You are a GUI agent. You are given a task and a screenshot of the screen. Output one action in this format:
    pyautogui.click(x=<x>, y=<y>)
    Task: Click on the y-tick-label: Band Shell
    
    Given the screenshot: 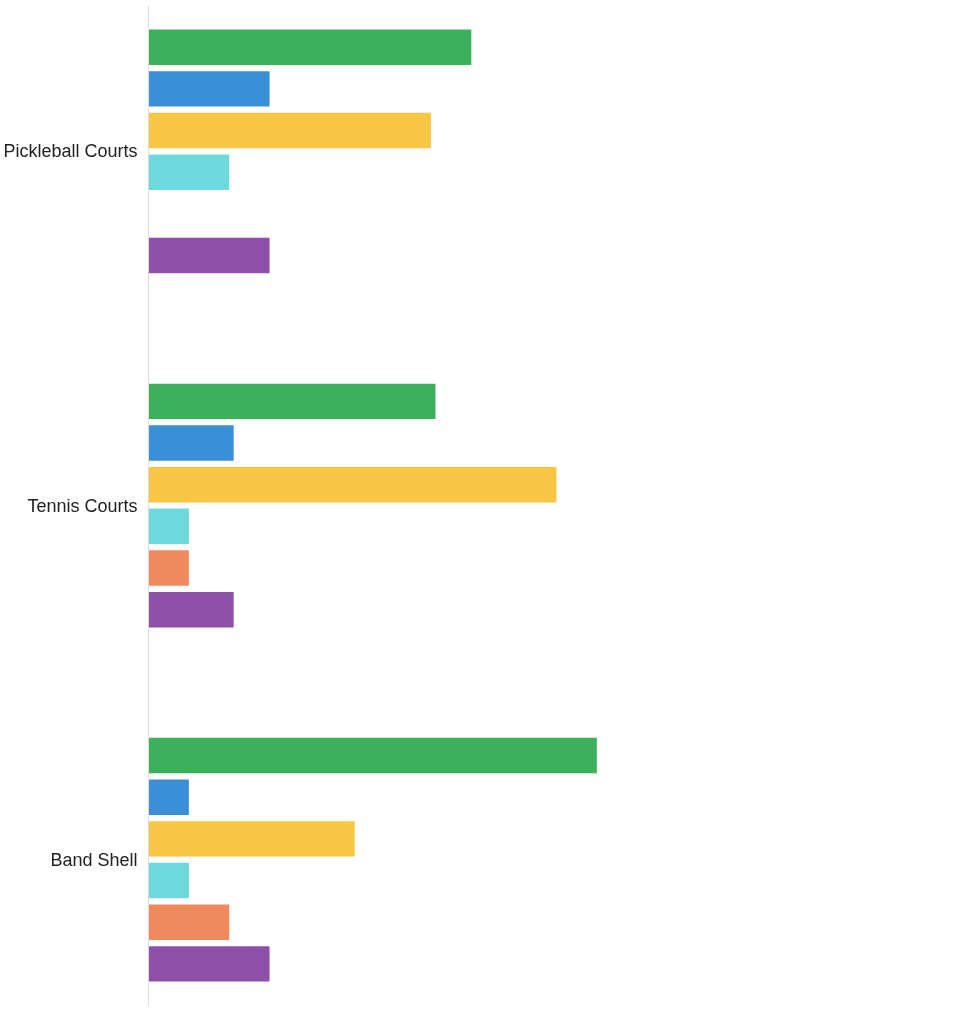 What is the action you would take?
    pyautogui.click(x=94, y=859)
    